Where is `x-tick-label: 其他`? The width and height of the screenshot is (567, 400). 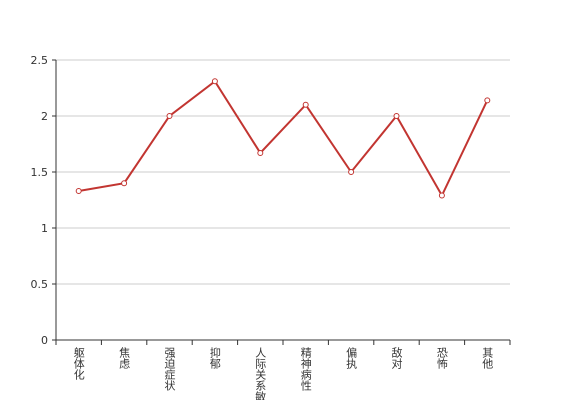
x-tick-label: 其他 is located at coordinates (487, 358).